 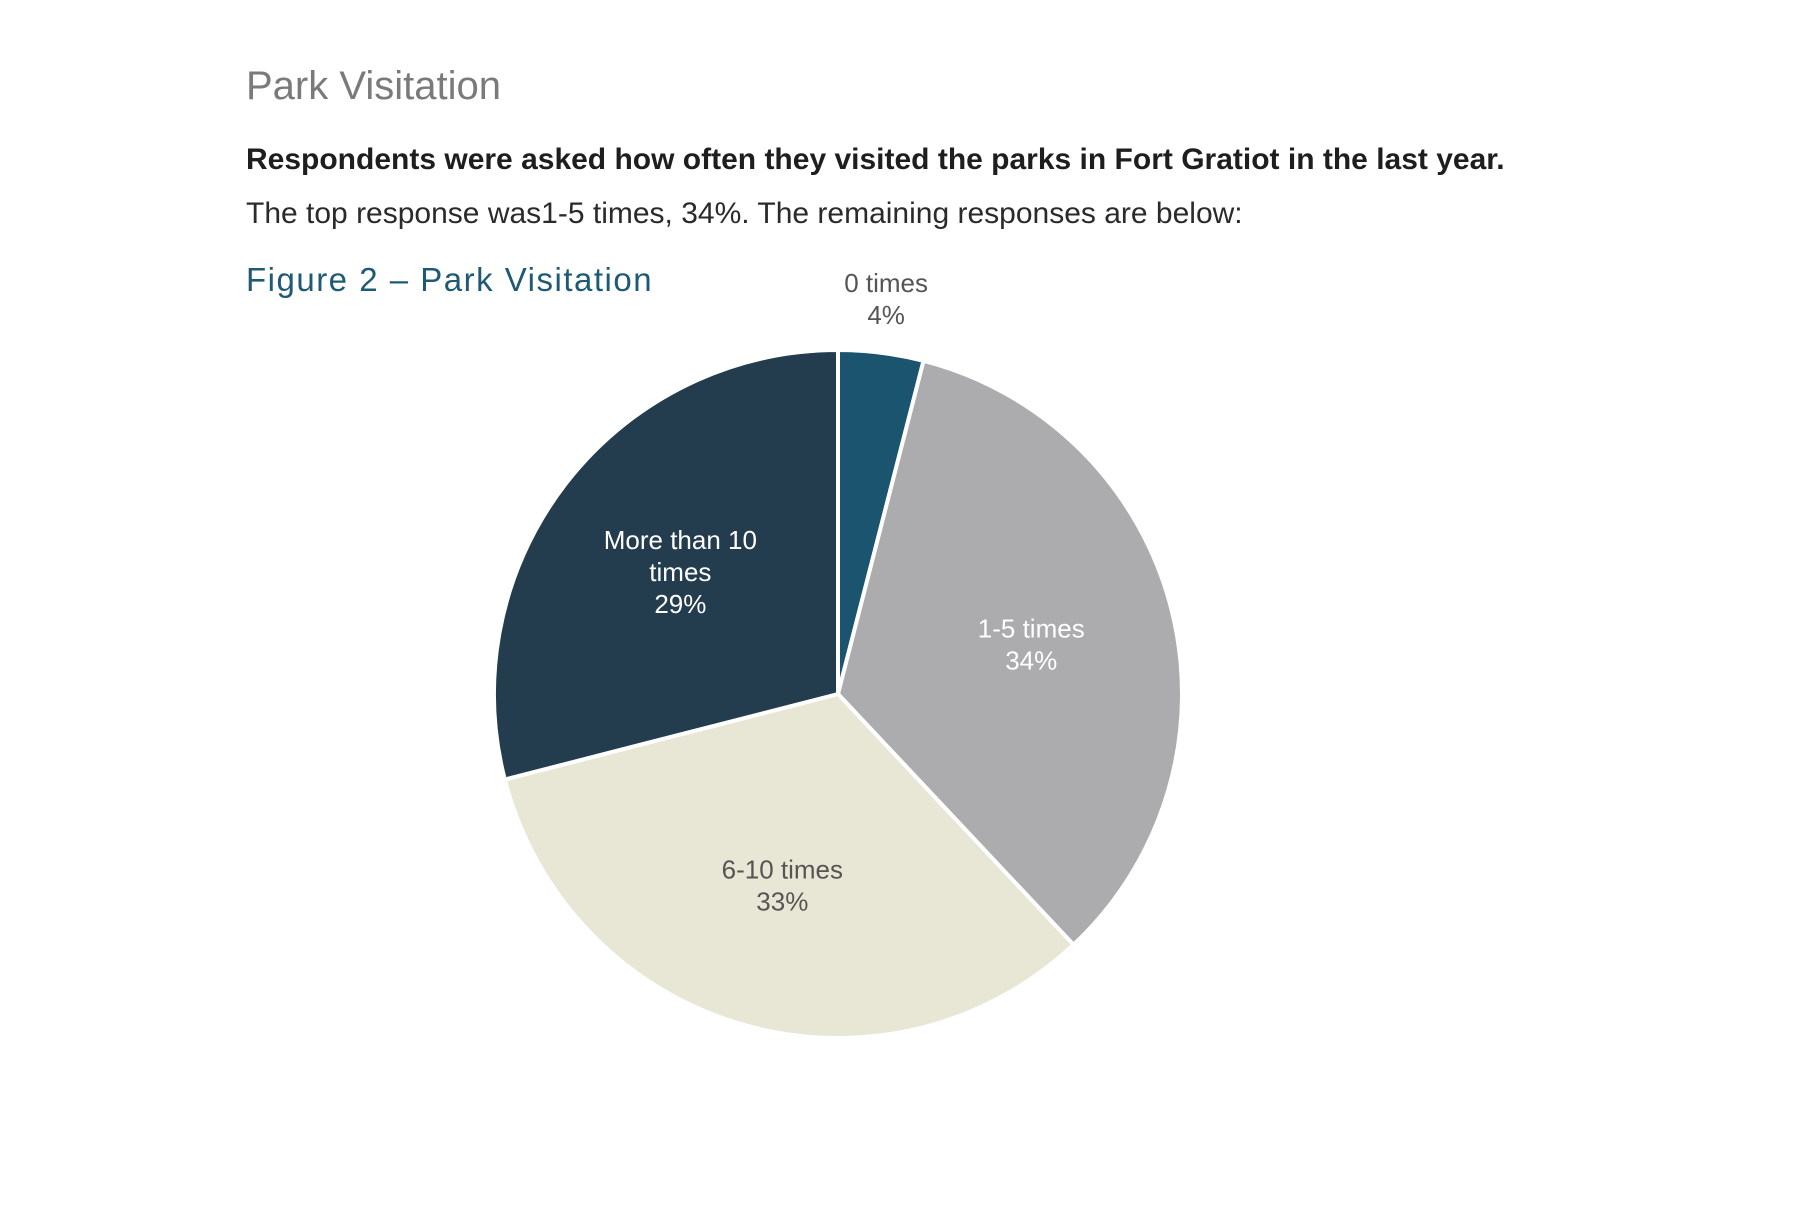 What do you see at coordinates (1031, 628) in the screenshot?
I see `slice-category-label: 1-5 times` at bounding box center [1031, 628].